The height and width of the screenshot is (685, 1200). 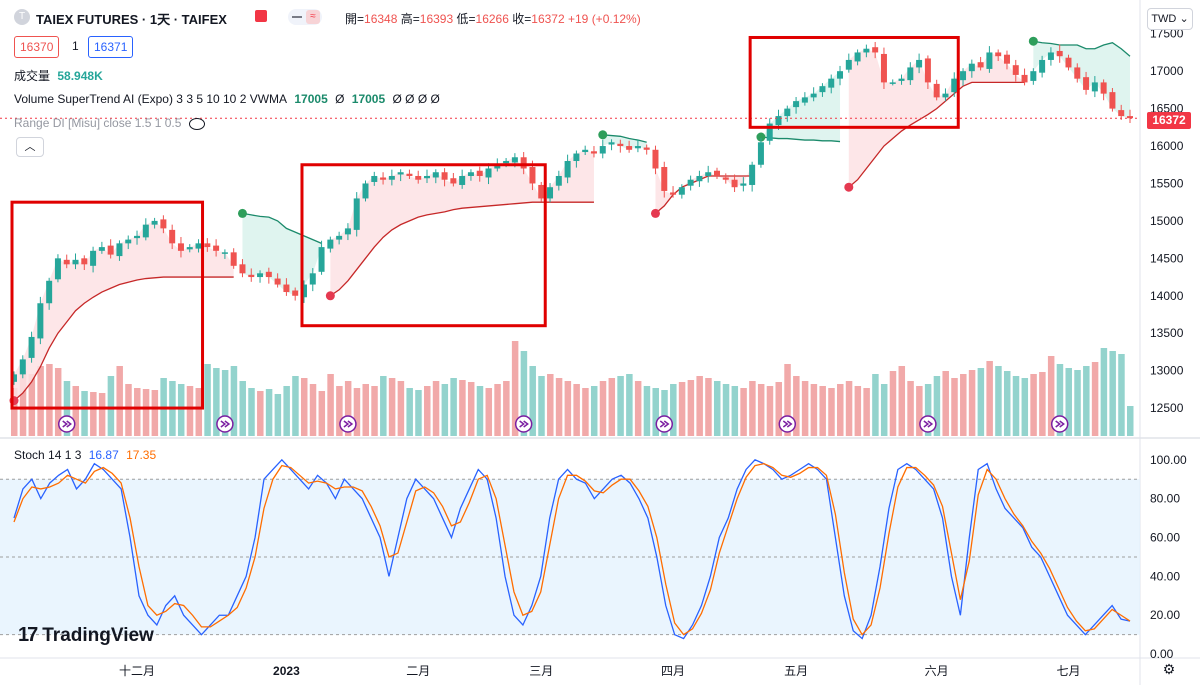 I want to click on time-tick-label: 五月, so click(x=796, y=671).